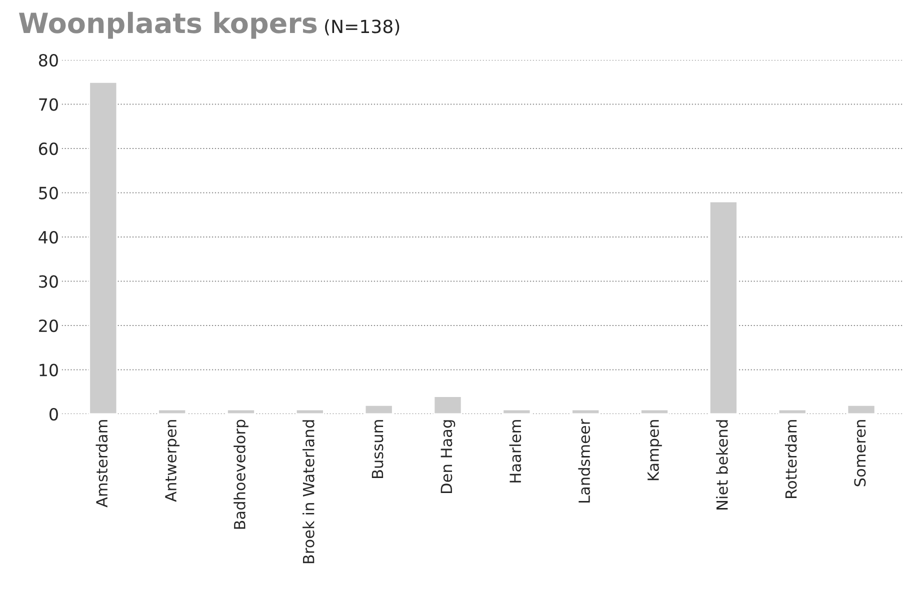  What do you see at coordinates (515, 451) in the screenshot?
I see `x-tick-label: Haarlem` at bounding box center [515, 451].